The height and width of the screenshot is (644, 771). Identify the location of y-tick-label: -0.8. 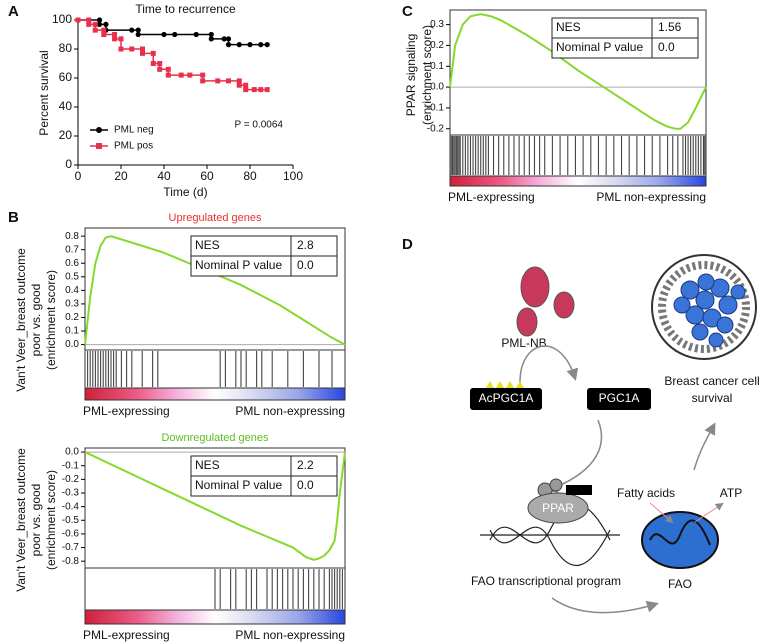
(71, 561).